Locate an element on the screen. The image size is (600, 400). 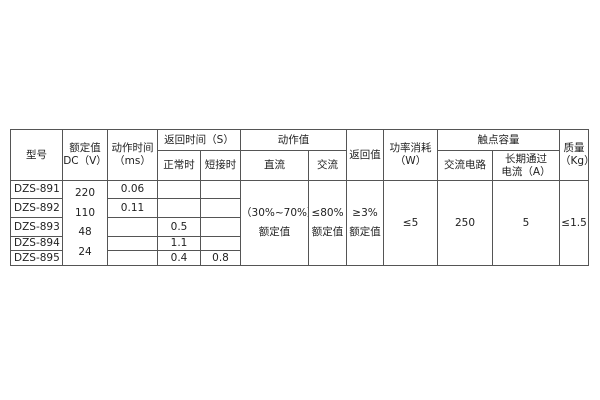
header-rated-dc-line2: DC（V） is located at coordinates (85, 161).